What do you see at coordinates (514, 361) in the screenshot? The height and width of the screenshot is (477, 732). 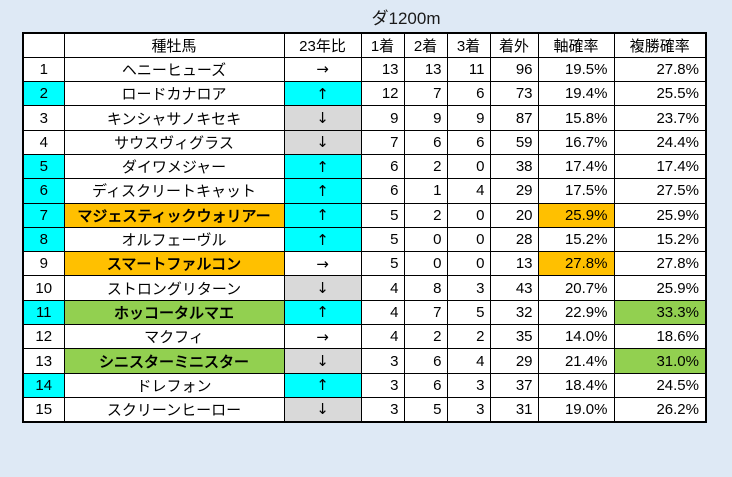 I see `cell-out: 29` at bounding box center [514, 361].